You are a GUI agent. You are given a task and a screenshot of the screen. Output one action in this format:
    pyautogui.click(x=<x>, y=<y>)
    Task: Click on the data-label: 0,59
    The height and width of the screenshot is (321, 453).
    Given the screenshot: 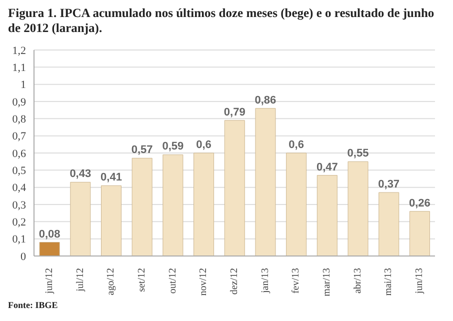 What is the action you would take?
    pyautogui.click(x=173, y=146)
    